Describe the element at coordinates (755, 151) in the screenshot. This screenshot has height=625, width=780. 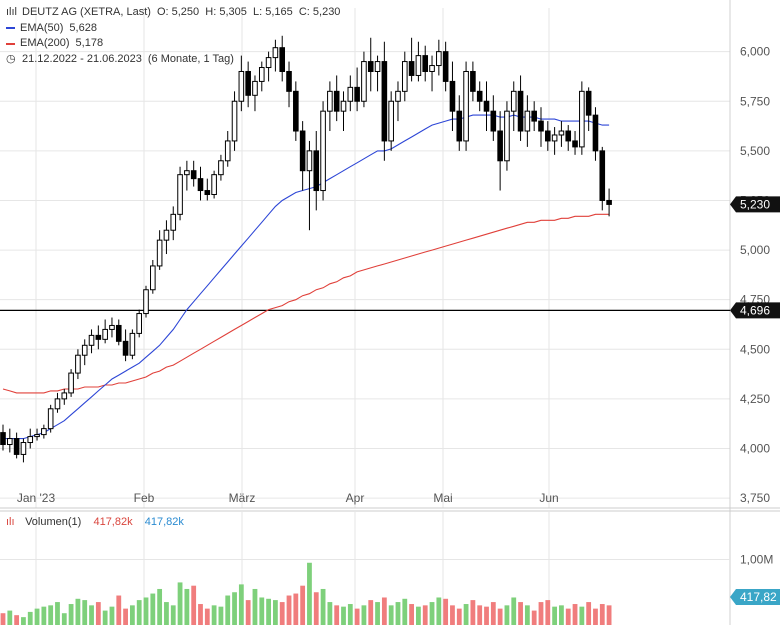
I see `y-tick-label: 5,500` at that location.